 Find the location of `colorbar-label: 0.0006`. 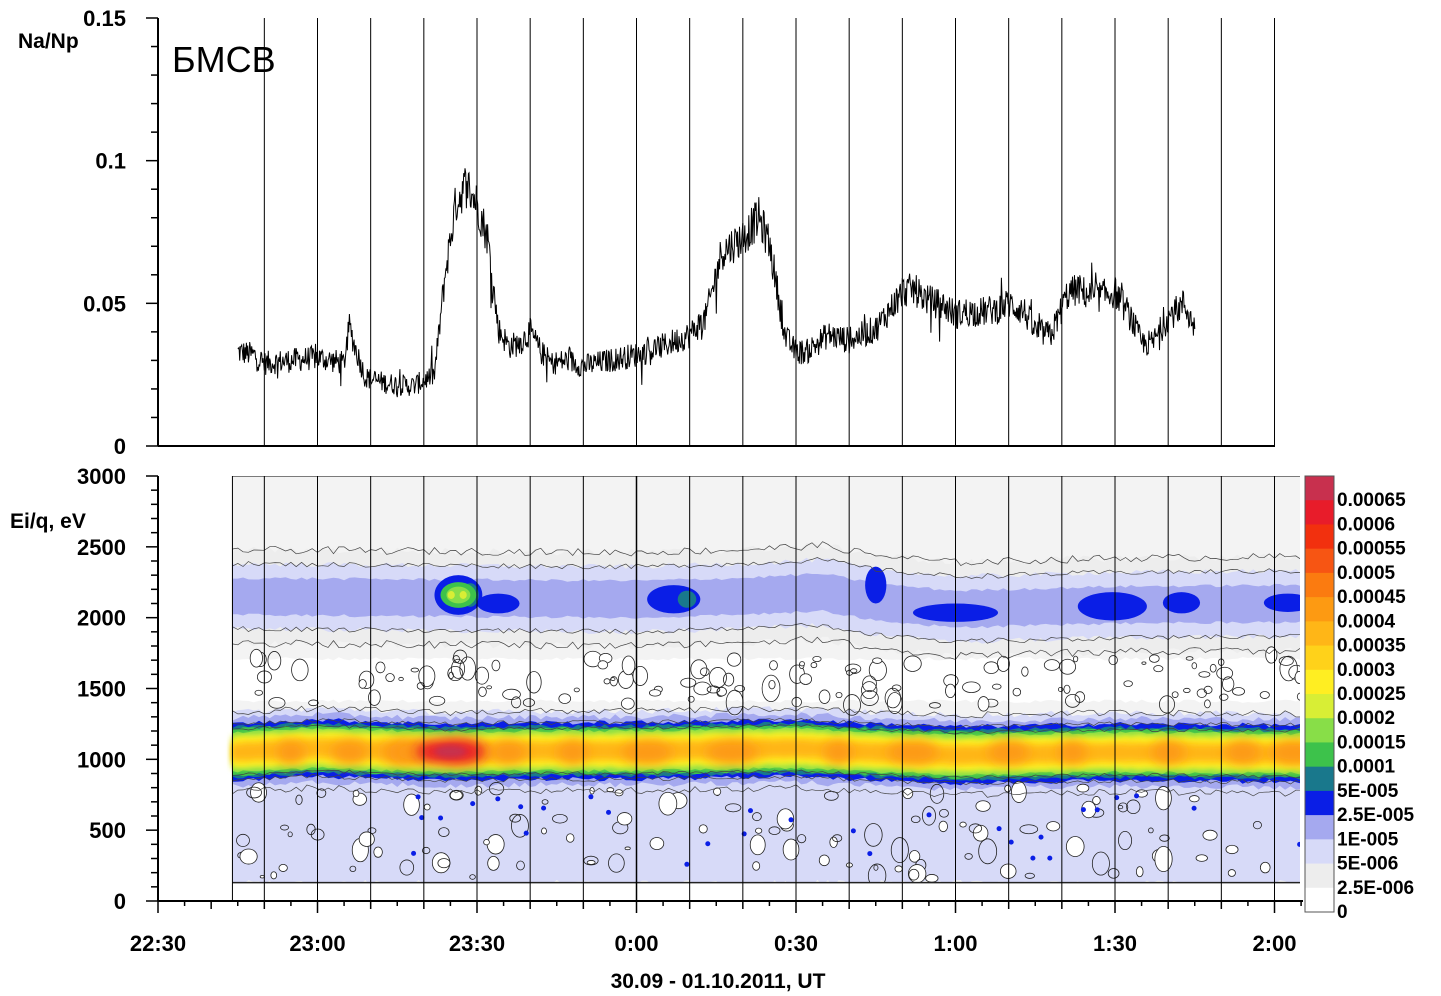

colorbar-label: 0.0006 is located at coordinates (1366, 524).